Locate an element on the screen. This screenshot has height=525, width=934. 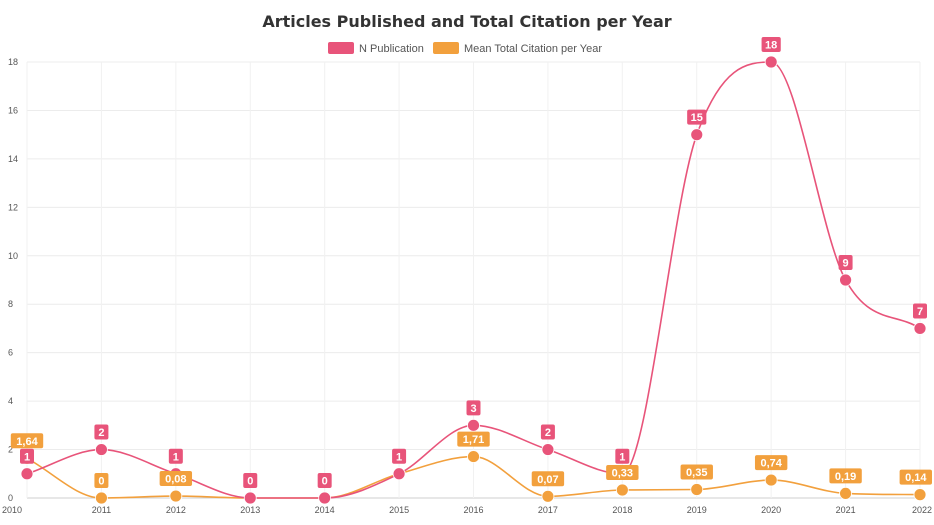
data-label-n-publication-2013: 0 is located at coordinates (250, 480).